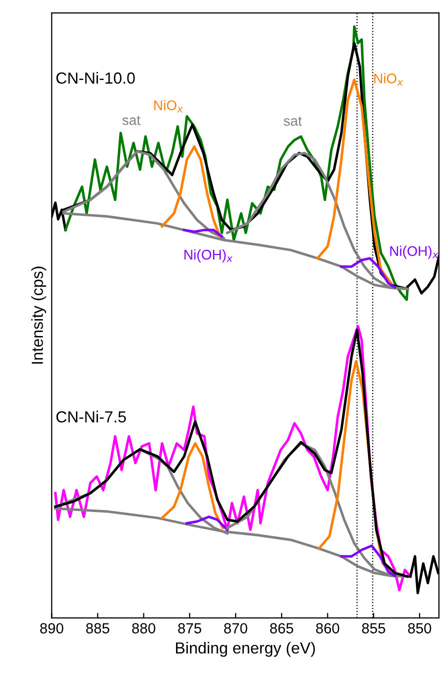 The image size is (440, 679). I want to click on x-tick-label: 890, so click(52, 628).